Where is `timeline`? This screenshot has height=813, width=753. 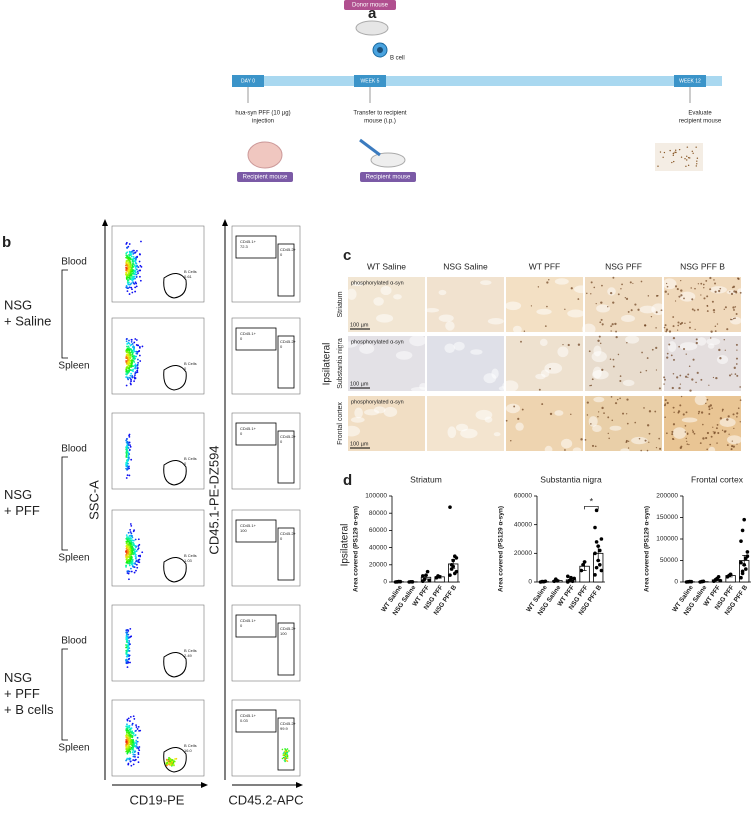 timeline is located at coordinates (477, 81).